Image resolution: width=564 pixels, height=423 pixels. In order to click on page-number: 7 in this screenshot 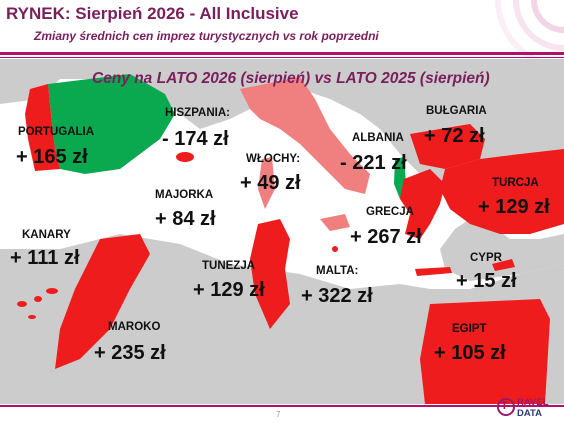, I will do `click(278, 414)`.